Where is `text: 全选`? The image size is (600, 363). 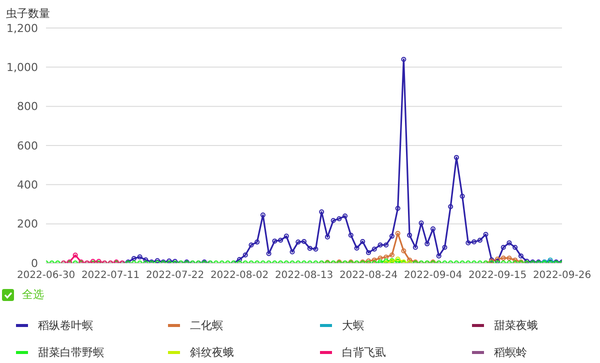
text: 全选 is located at coordinates (33, 294).